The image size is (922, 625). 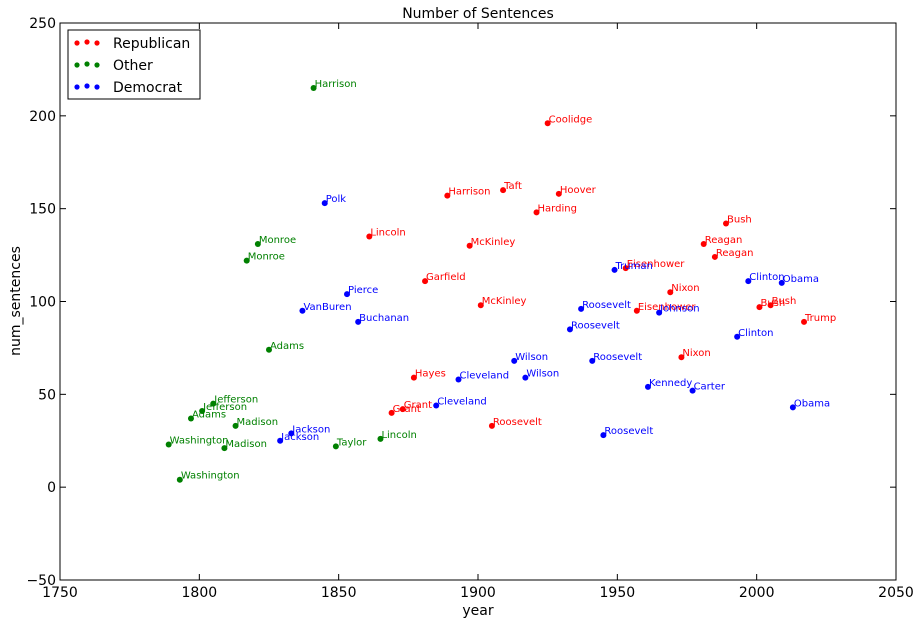 I want to click on point-label: Hoover, so click(x=578, y=190).